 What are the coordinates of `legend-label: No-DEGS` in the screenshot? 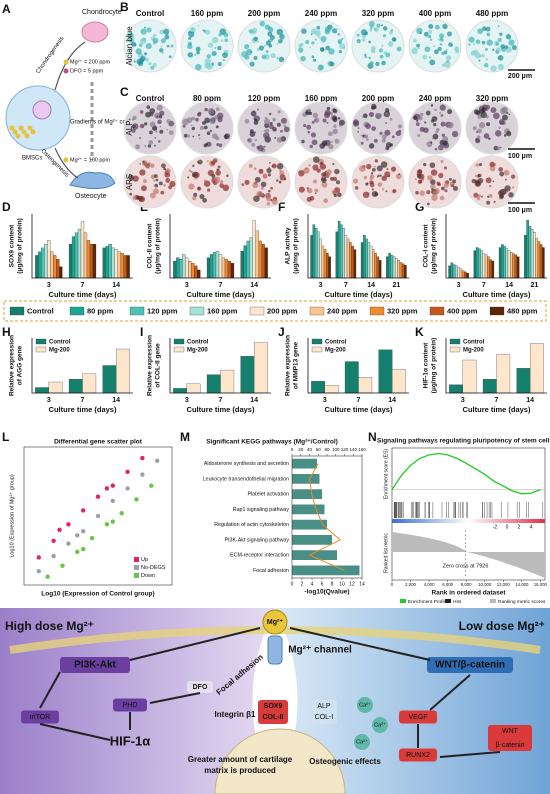 It's located at (153, 568).